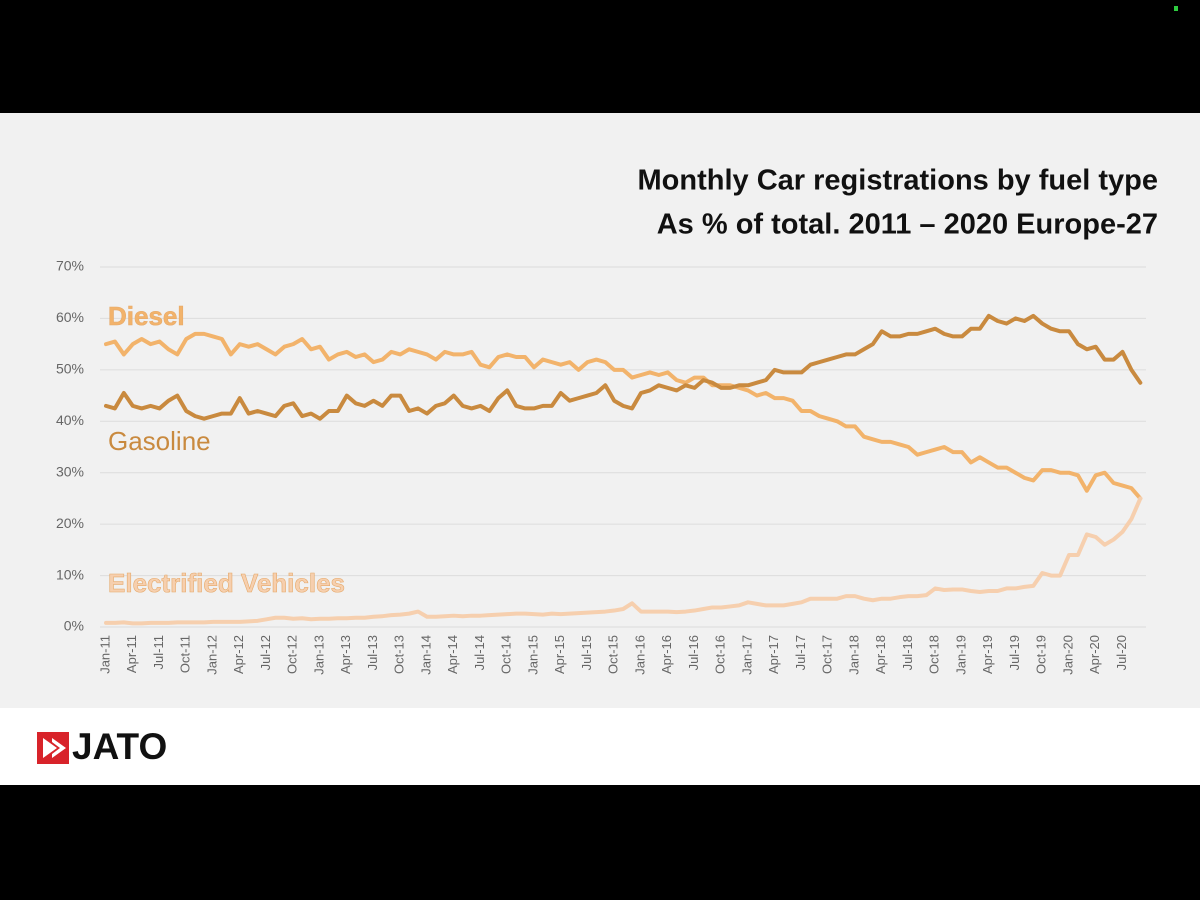 This screenshot has height=900, width=1200. I want to click on x-tick-label: Jan-15, so click(532, 655).